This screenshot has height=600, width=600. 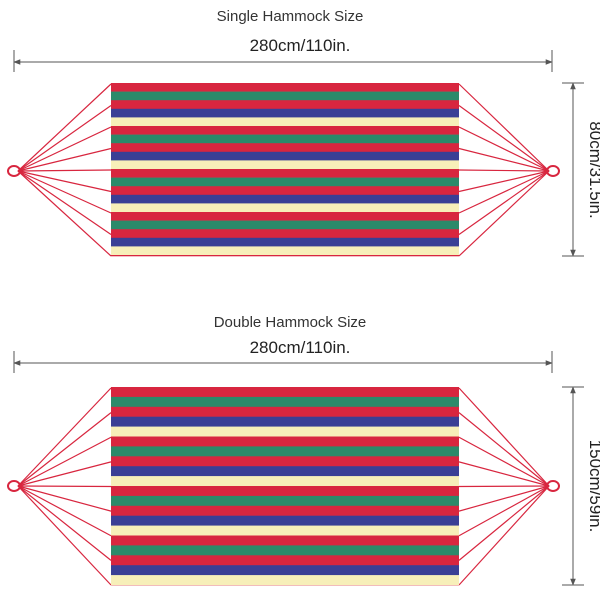 What do you see at coordinates (14, 486) in the screenshot?
I see `double-left-ring-icon` at bounding box center [14, 486].